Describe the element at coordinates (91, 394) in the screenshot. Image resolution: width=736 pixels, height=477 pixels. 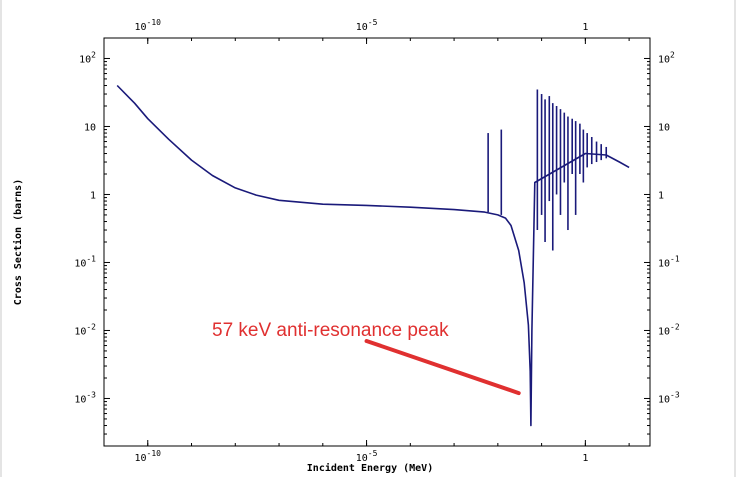
I see `y-tick-label-left-exponent: -3` at that location.